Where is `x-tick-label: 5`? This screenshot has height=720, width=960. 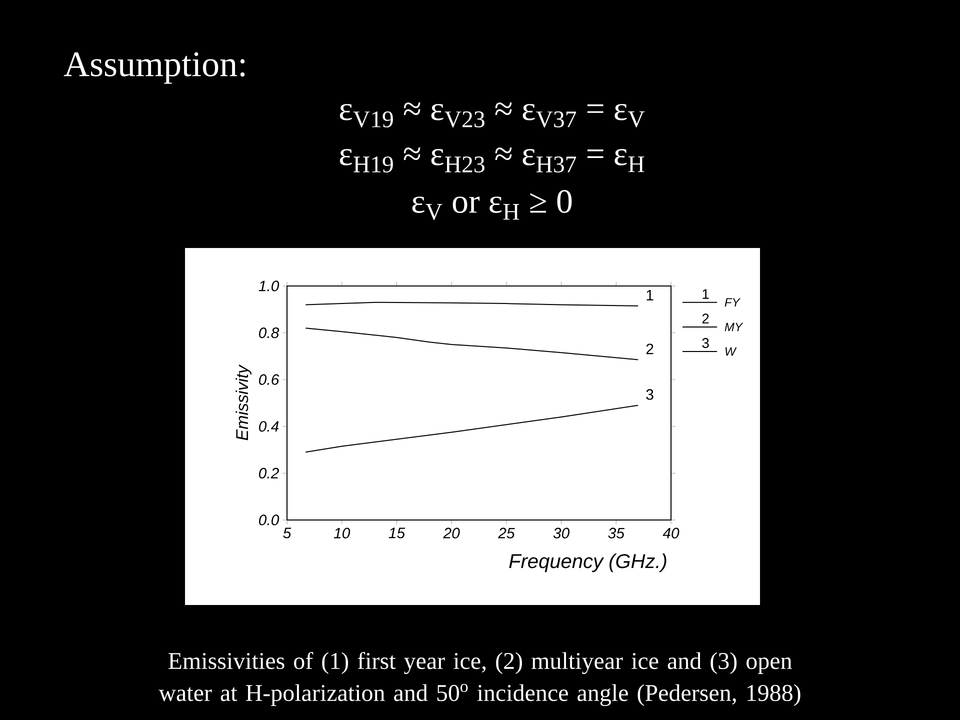
x-tick-label: 5 is located at coordinates (287, 533).